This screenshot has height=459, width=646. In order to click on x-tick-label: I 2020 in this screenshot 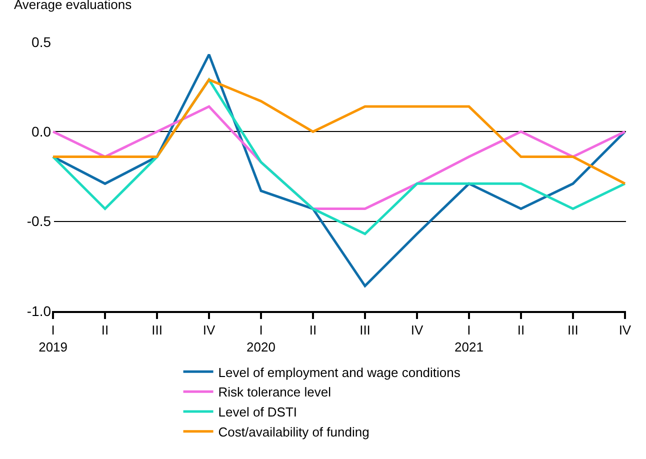, I will do `click(261, 338)`.